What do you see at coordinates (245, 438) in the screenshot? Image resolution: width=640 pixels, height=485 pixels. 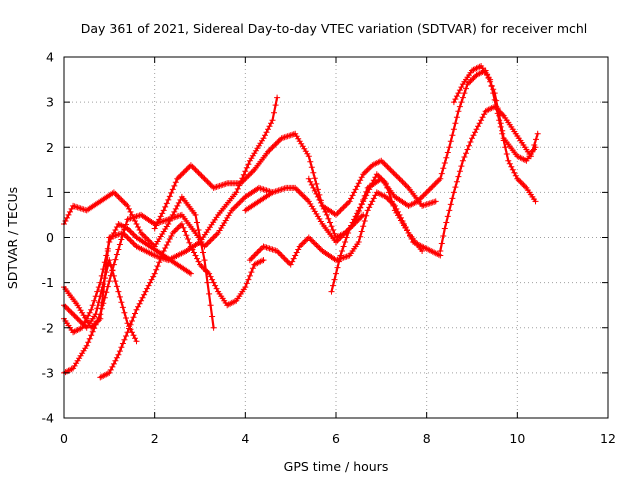 I see `x-tick-label: 4` at bounding box center [245, 438].